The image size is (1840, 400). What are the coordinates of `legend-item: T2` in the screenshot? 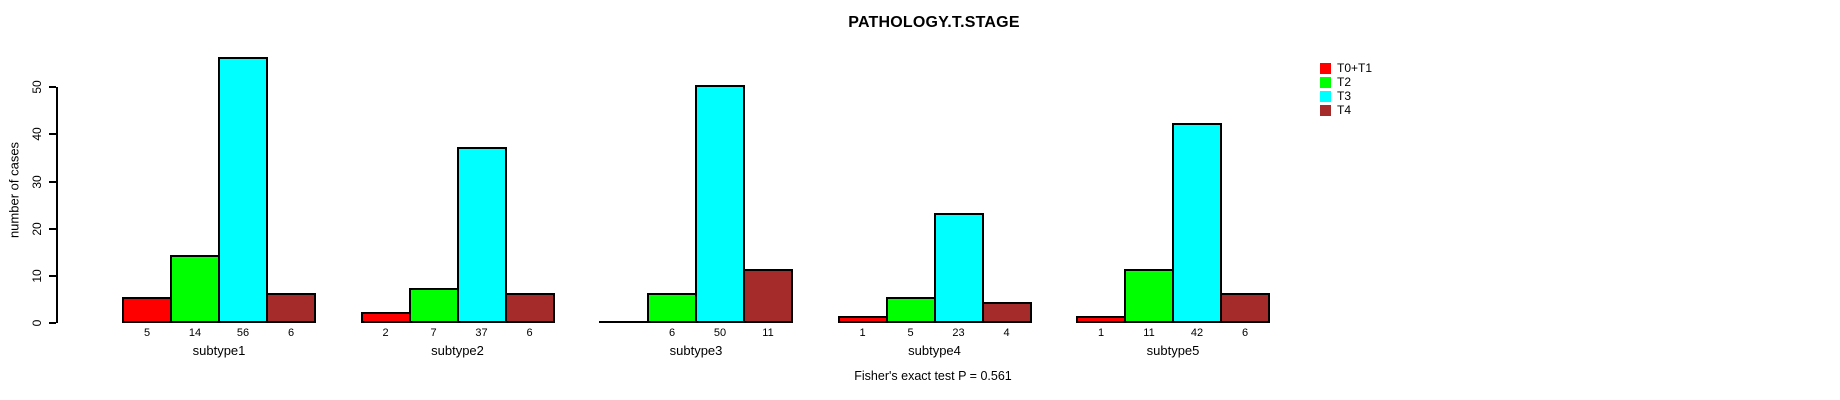 It's located at (1346, 82).